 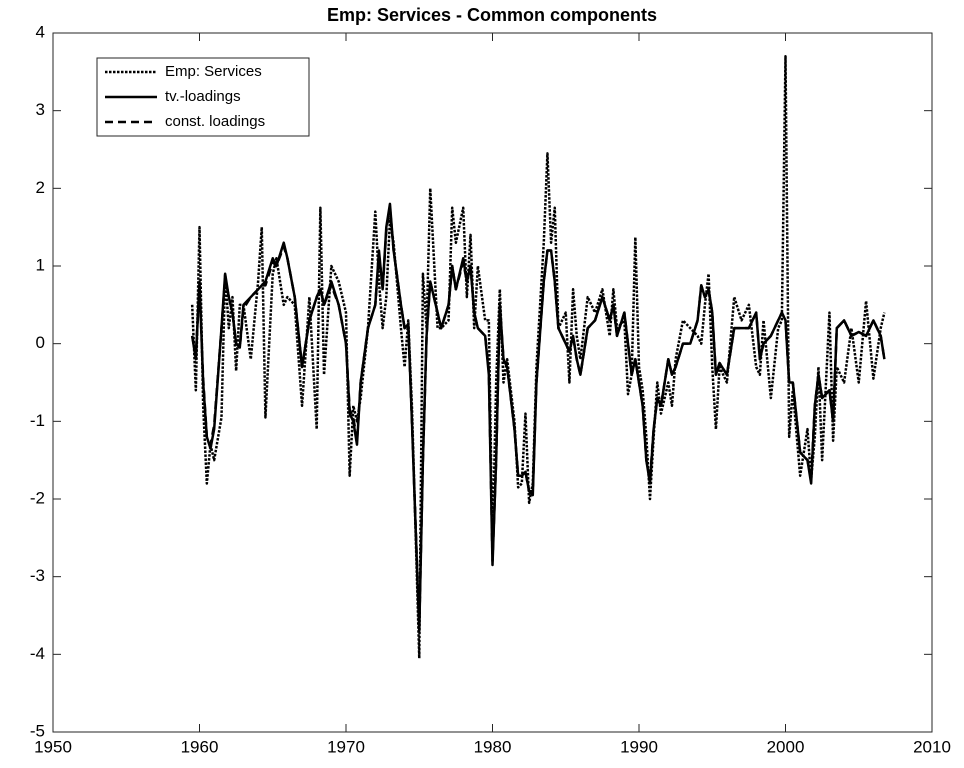 What do you see at coordinates (53, 746) in the screenshot?
I see `x-tick-label: 1950` at bounding box center [53, 746].